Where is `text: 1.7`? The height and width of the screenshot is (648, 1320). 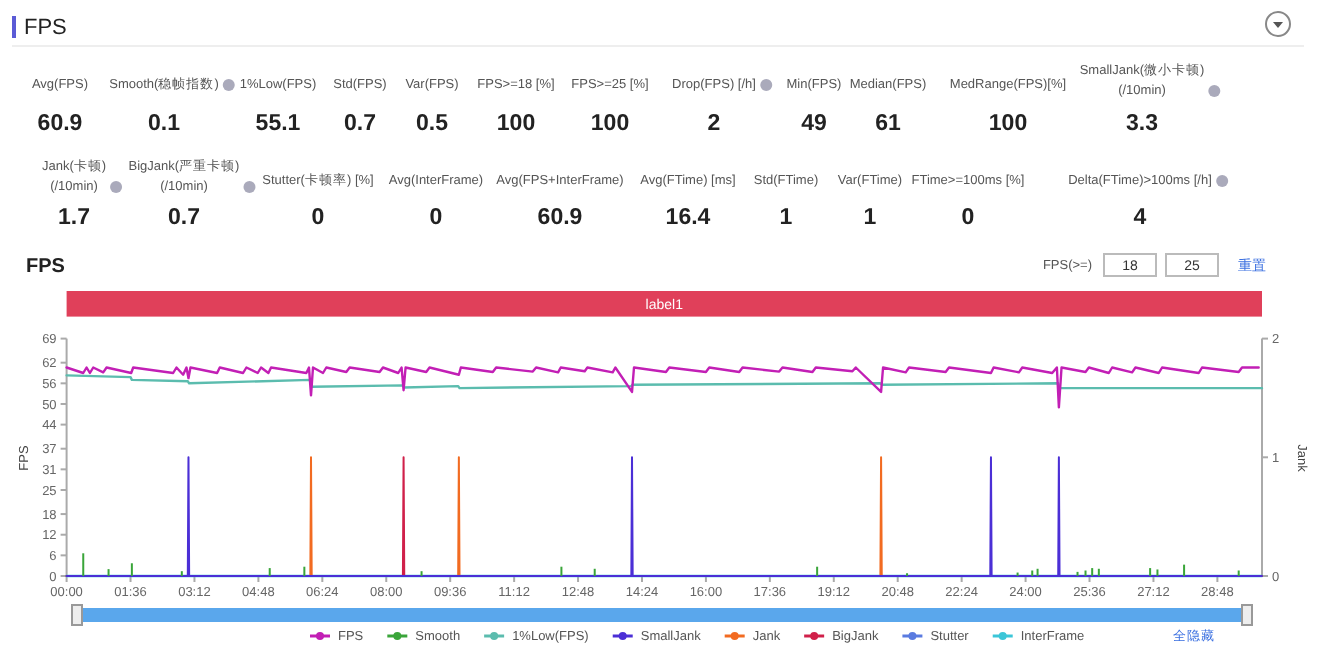 text: 1.7 is located at coordinates (74, 218).